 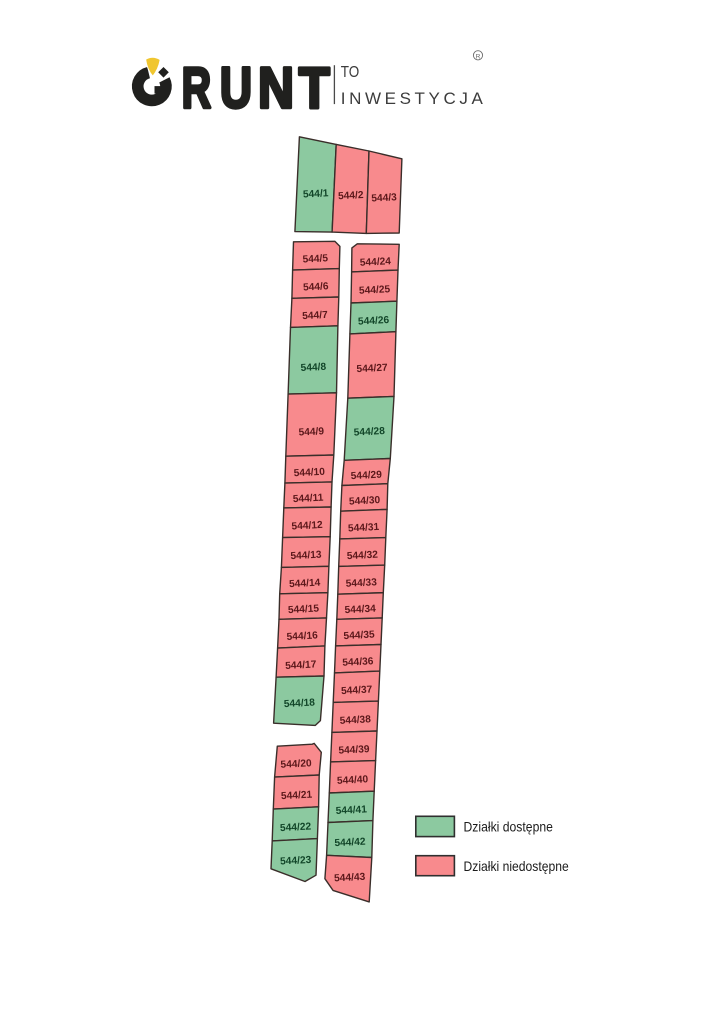 What do you see at coordinates (384, 198) in the screenshot?
I see `svg-text: 544/3` at bounding box center [384, 198].